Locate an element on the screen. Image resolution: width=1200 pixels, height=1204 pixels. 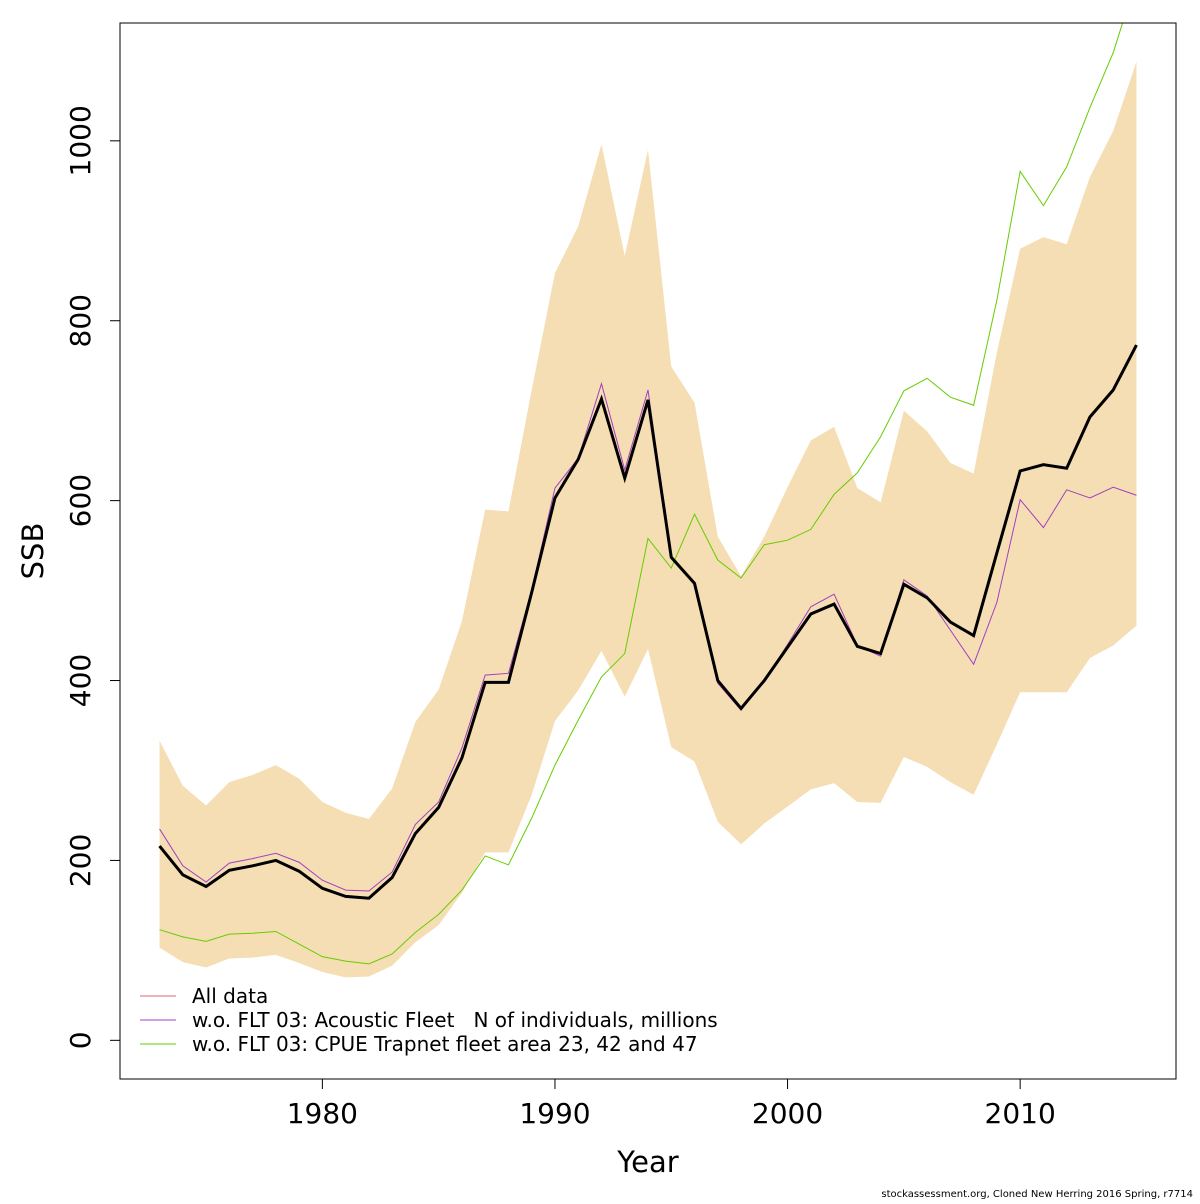
y-axis-label: SSB is located at coordinates (33, 551).